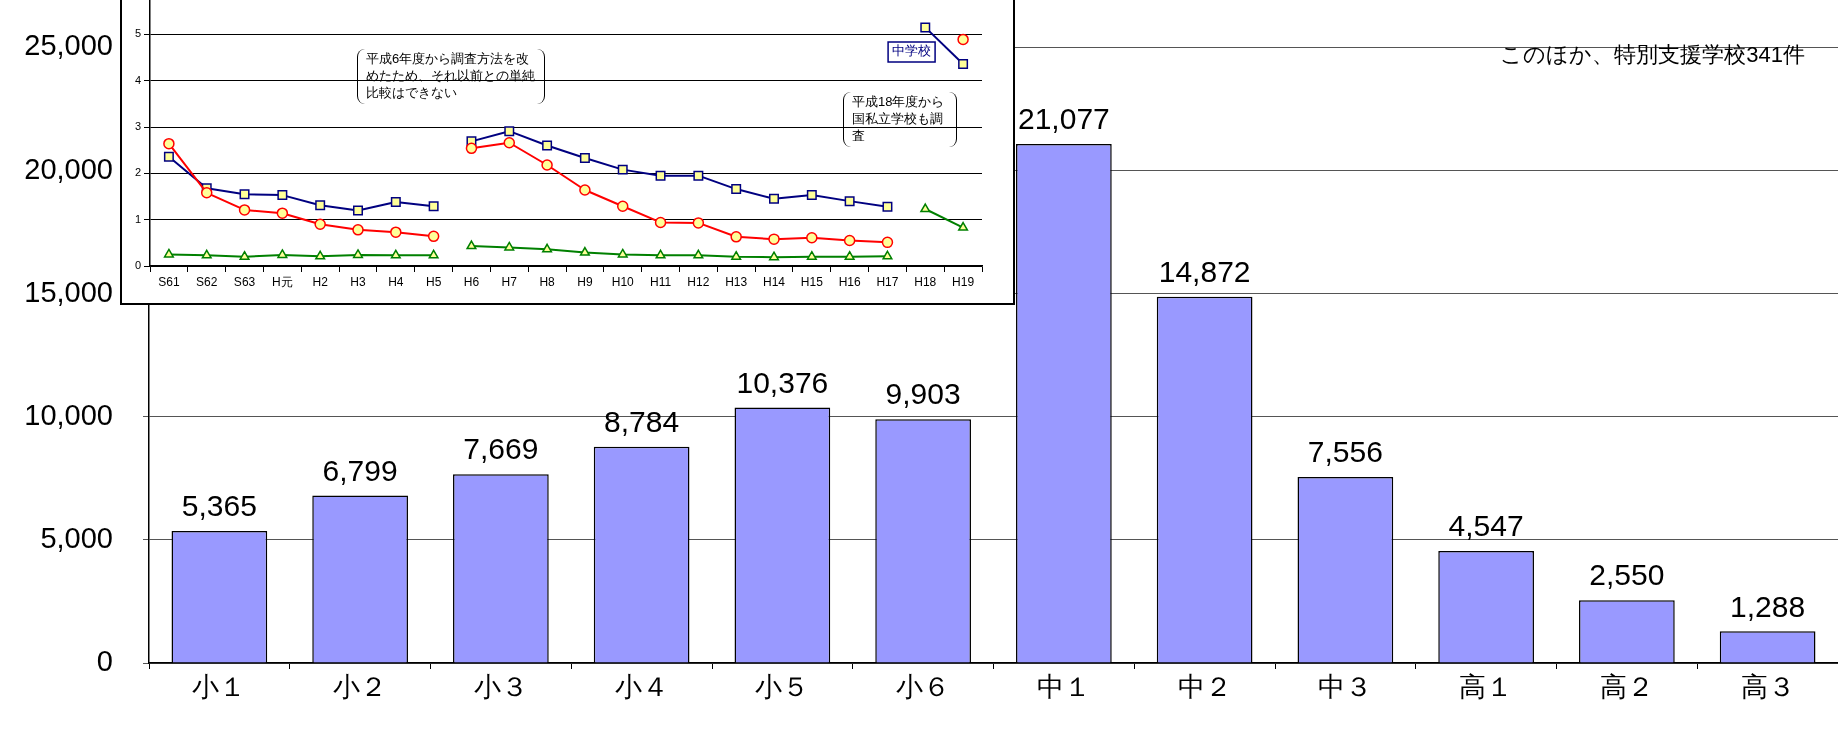 The height and width of the screenshot is (730, 1838). What do you see at coordinates (68, 168) in the screenshot?
I see `y-tick-label: 20,000` at bounding box center [68, 168].